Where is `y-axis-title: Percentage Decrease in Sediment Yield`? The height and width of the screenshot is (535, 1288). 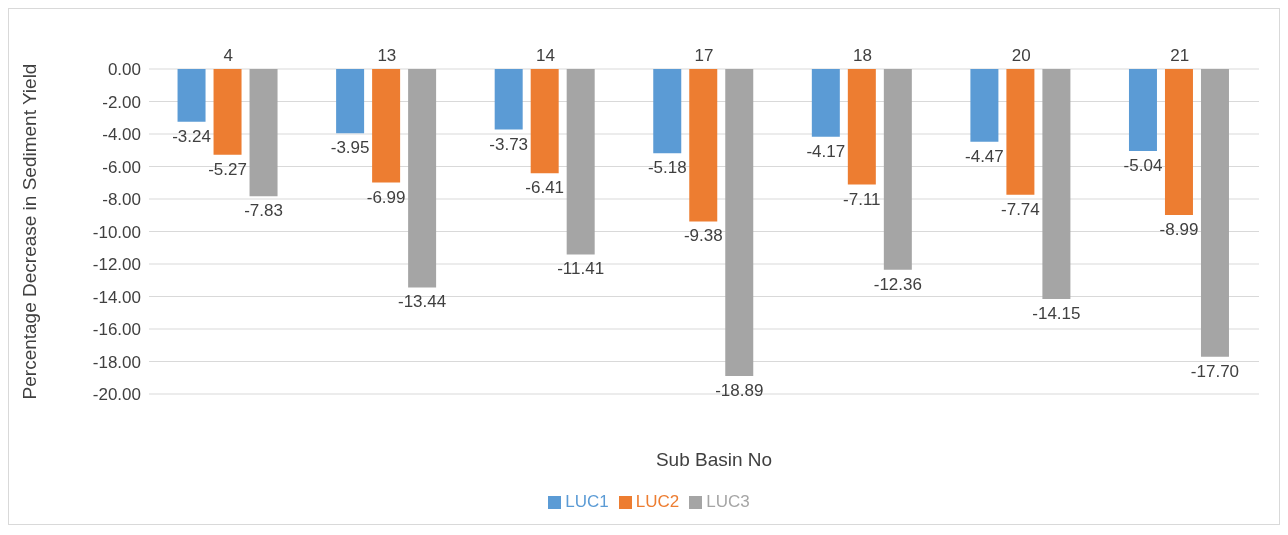
y-axis-title: Percentage Decrease in Sediment Yield is located at coordinates (29, 231).